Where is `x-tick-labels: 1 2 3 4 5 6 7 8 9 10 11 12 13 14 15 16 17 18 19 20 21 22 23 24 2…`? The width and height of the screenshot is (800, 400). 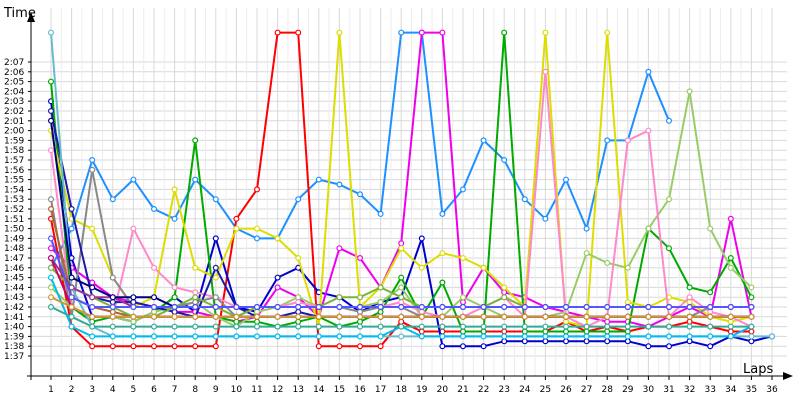
x-tick-labels: 1 2 3 4 5 6 7 8 9 10 11 12 13 14 15 16 17 18 19 20 21 22 23 24 2… is located at coordinates (413, 385).